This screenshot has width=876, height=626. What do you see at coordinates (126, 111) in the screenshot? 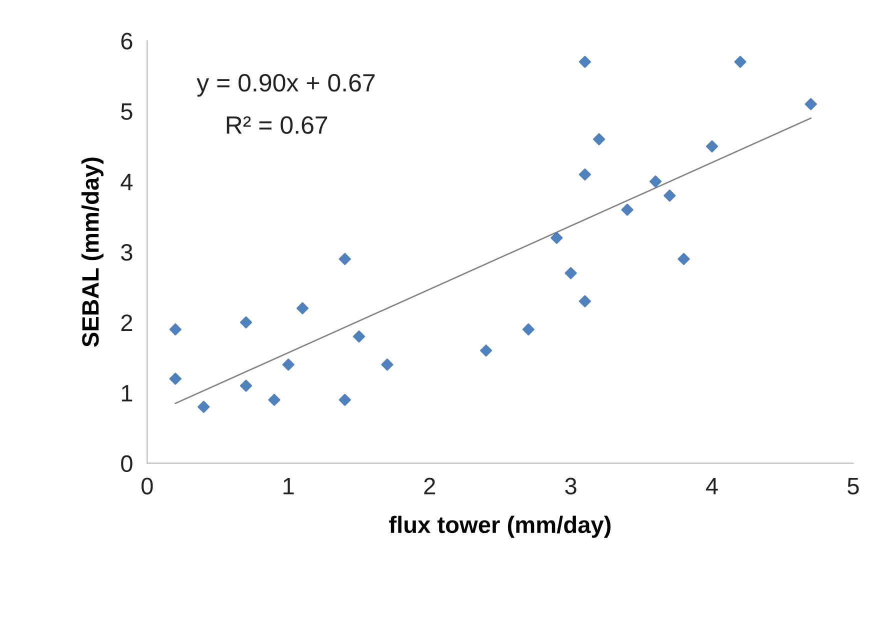
I see `y-tick-label: 5` at bounding box center [126, 111].